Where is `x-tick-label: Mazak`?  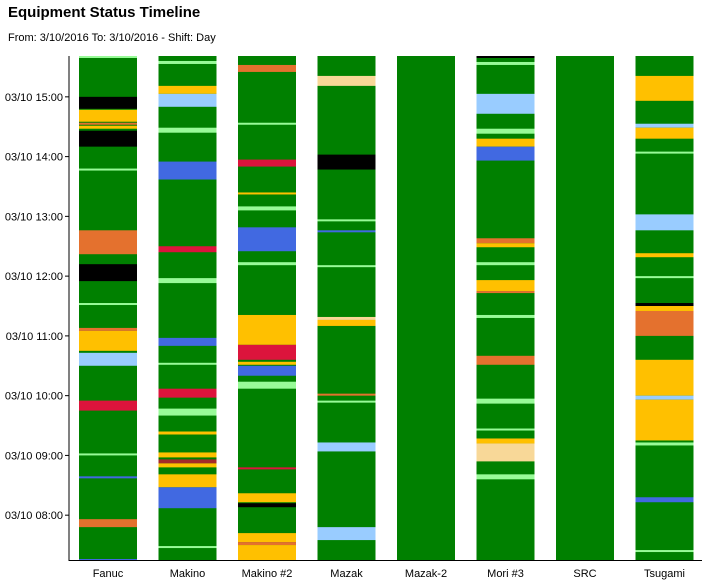 x-tick-label: Mazak is located at coordinates (346, 574).